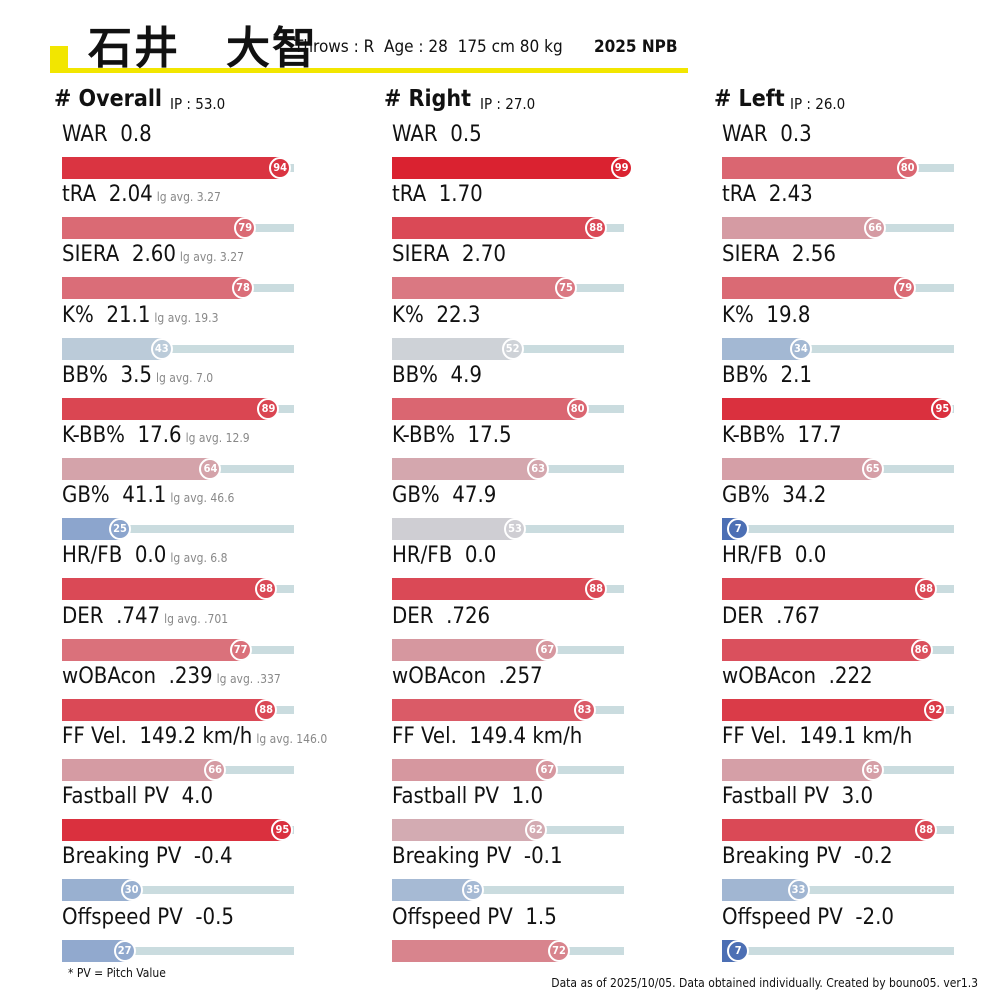 The image size is (1000, 1000). What do you see at coordinates (566, 288) in the screenshot?
I see `percentile-badge: 75` at bounding box center [566, 288].